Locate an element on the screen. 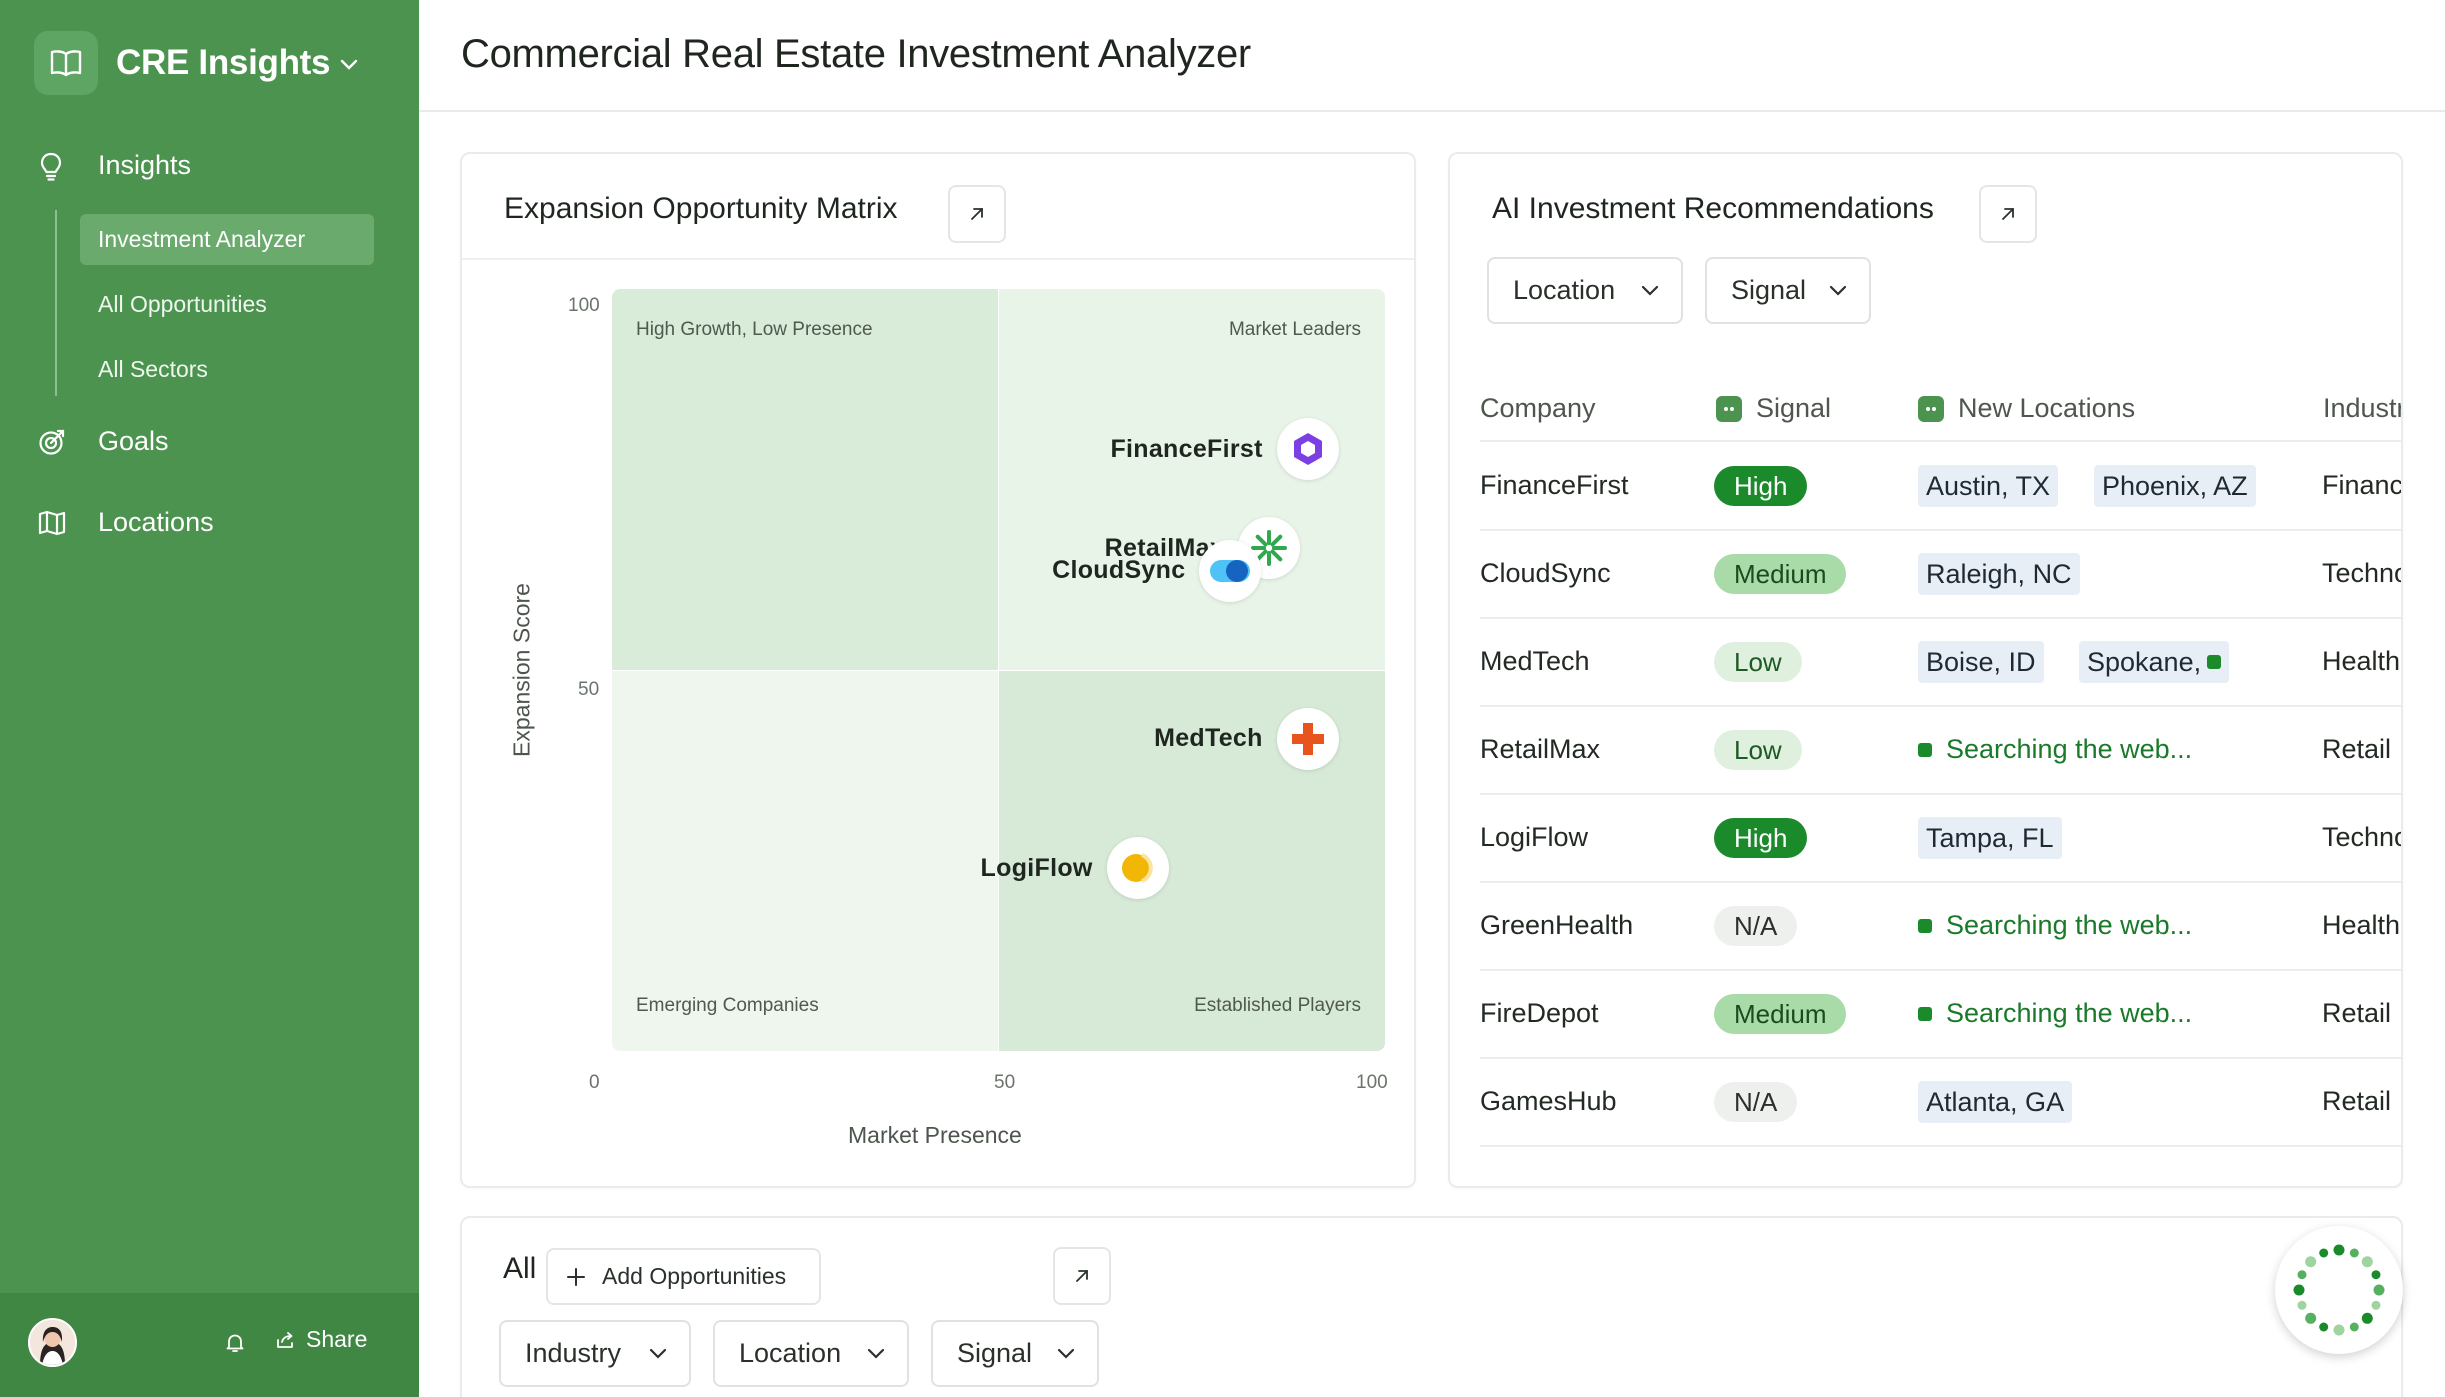 This screenshot has width=2445, height=1397. financefirst-logo-icon is located at coordinates (1307, 449).